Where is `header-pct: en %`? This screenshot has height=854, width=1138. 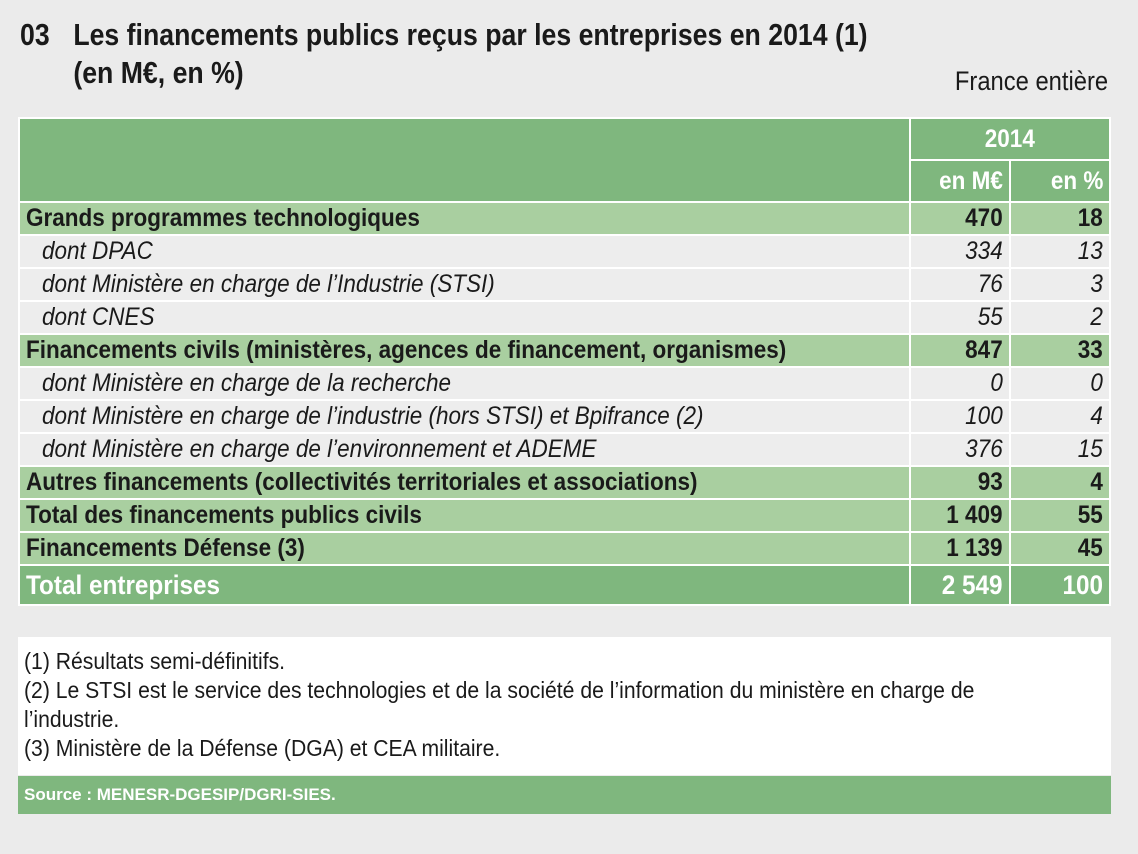 header-pct: en % is located at coordinates (1060, 181).